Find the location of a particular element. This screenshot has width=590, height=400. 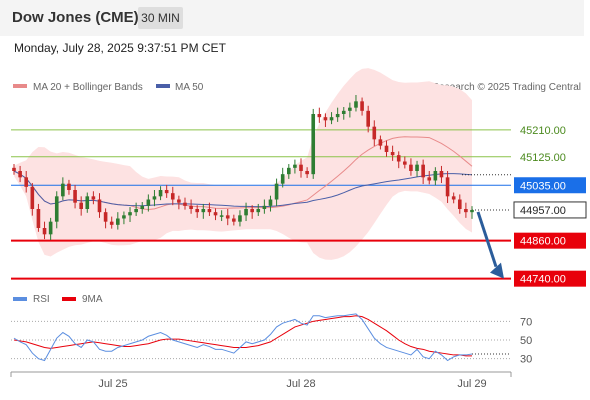

credit-label: Research © 2025 Trading Central is located at coordinates (506, 87).